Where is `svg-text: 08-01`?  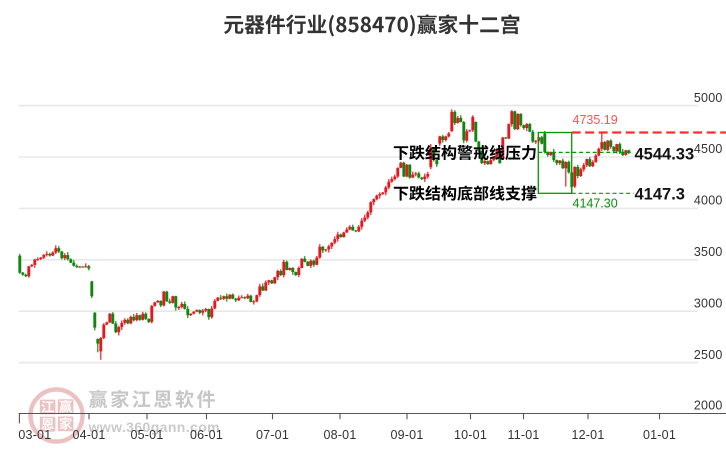
svg-text: 08-01 is located at coordinates (340, 435).